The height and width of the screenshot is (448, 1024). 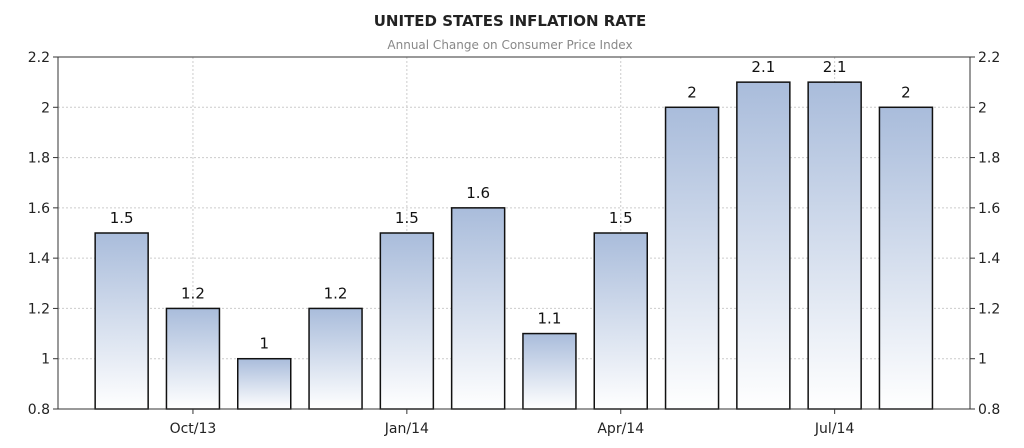 I want to click on data-label: 1, so click(x=264, y=344).